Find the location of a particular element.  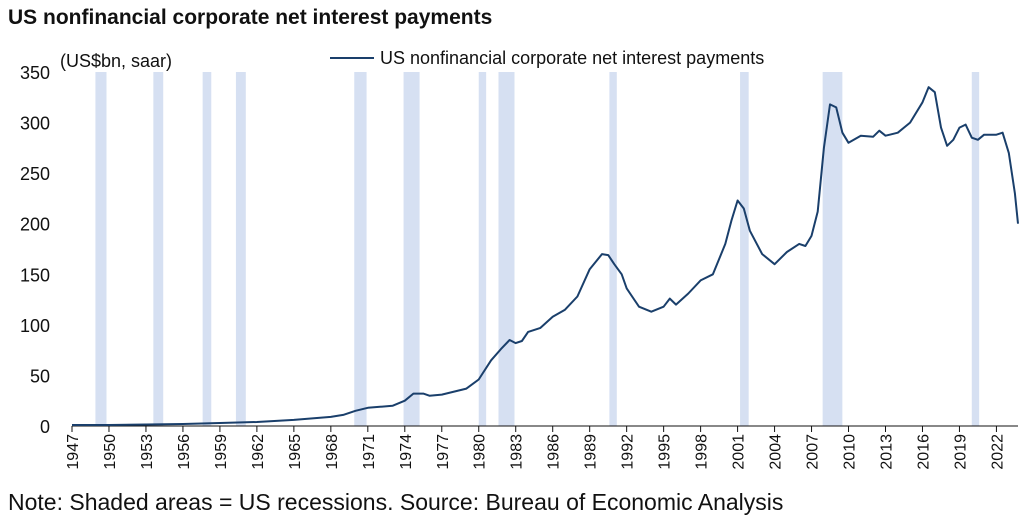

x-tick-label-1965: 1965 is located at coordinates (295, 452).